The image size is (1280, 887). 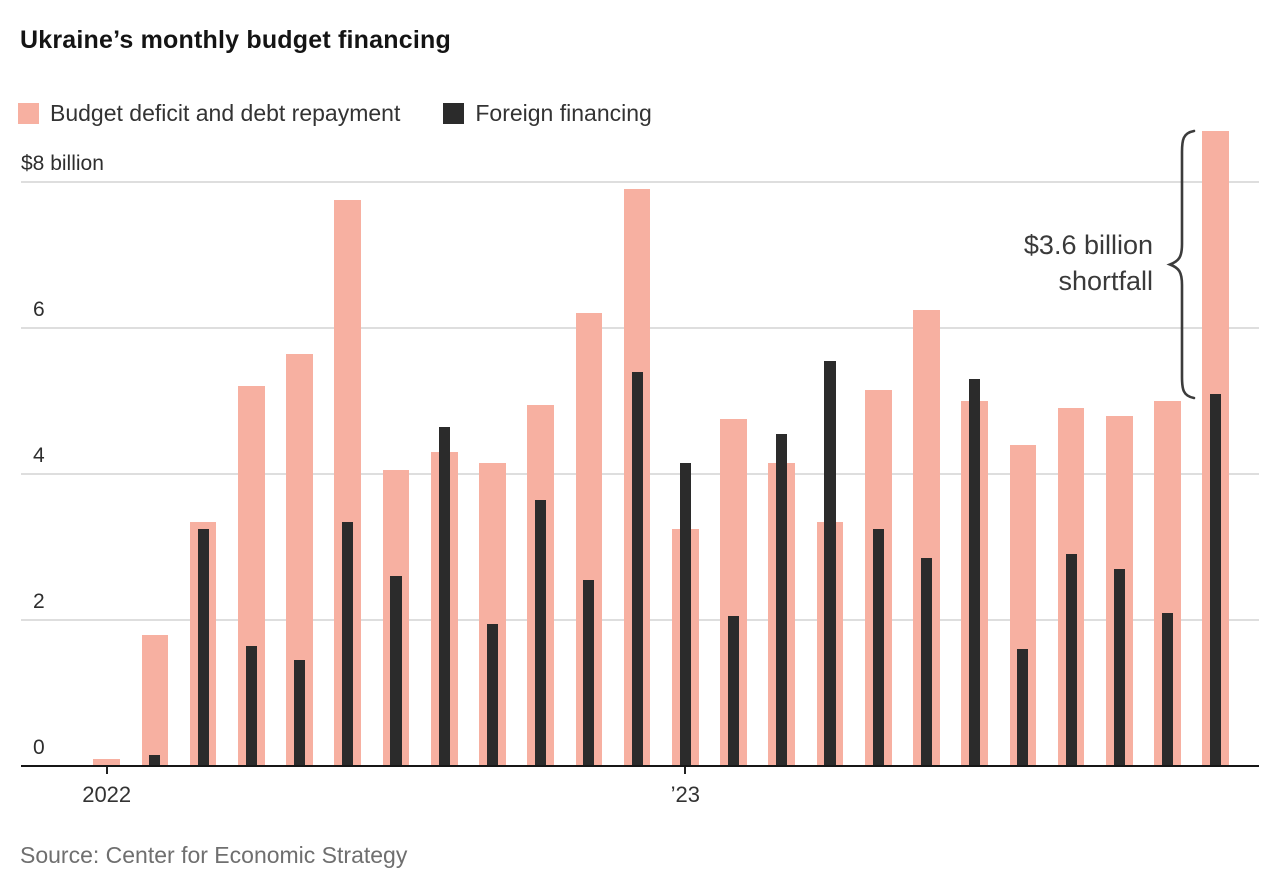 I want to click on bar-foreign-jul-2023, so click(x=975, y=572).